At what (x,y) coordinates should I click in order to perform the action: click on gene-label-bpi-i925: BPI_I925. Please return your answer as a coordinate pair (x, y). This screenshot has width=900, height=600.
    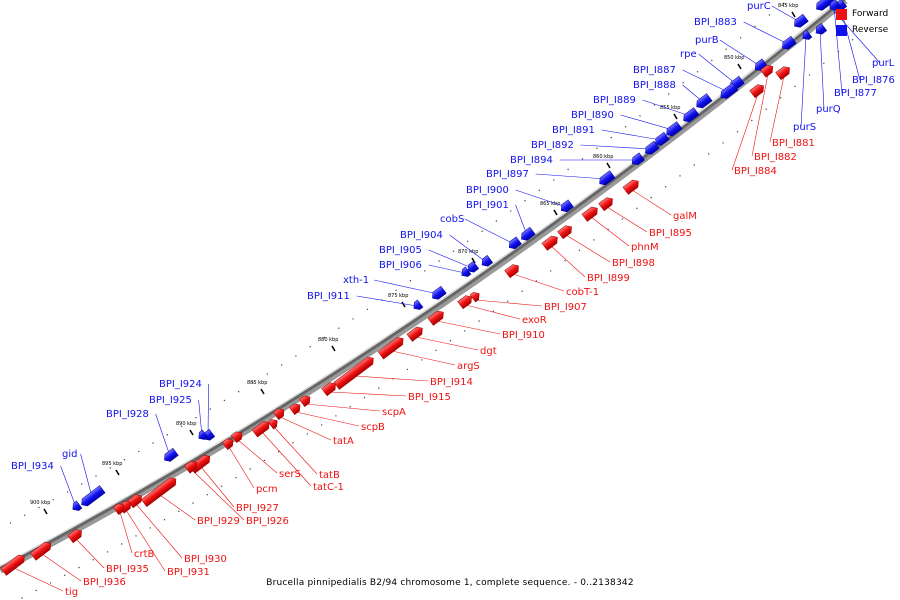
    Looking at the image, I should click on (170, 400).